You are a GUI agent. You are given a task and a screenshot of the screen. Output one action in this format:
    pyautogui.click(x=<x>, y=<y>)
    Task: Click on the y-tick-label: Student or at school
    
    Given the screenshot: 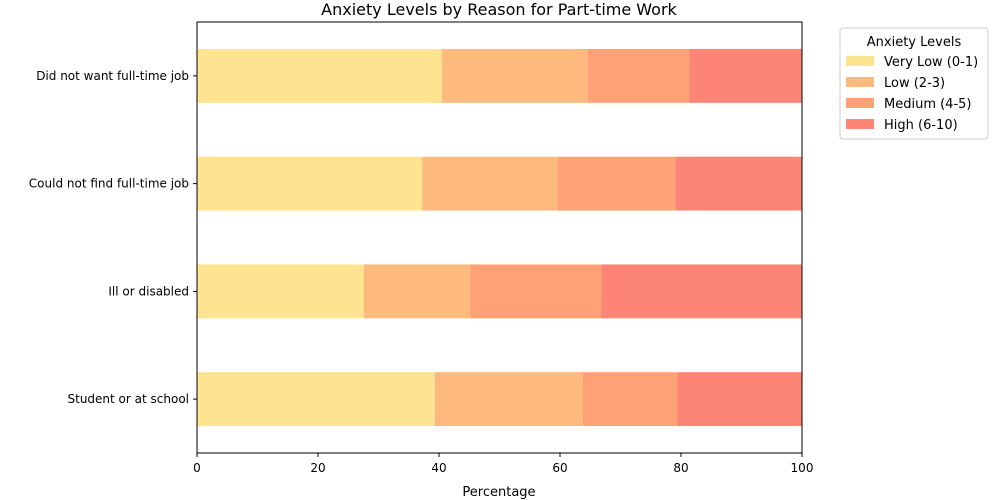 What is the action you would take?
    pyautogui.click(x=129, y=399)
    